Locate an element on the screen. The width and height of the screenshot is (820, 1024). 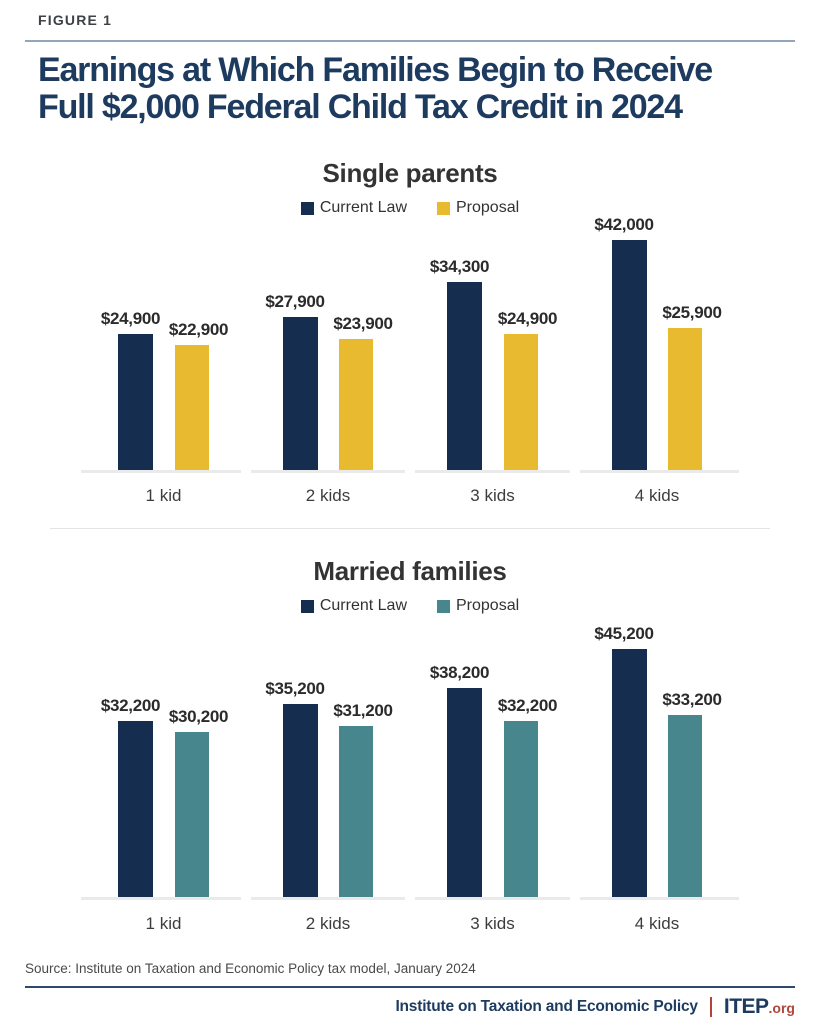
footer-divider is located at coordinates (410, 987).